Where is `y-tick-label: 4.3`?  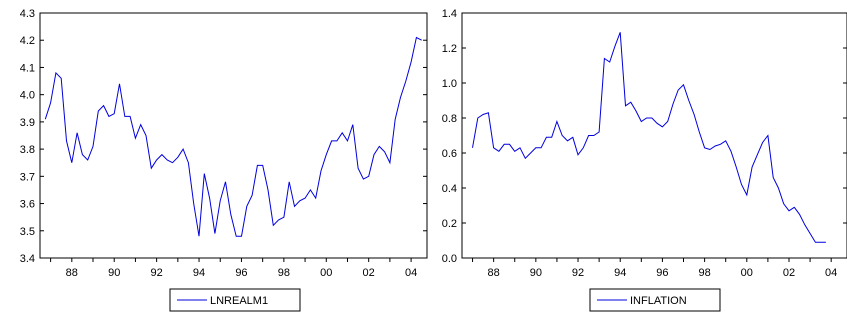
y-tick-label: 4.3 is located at coordinates (27, 14).